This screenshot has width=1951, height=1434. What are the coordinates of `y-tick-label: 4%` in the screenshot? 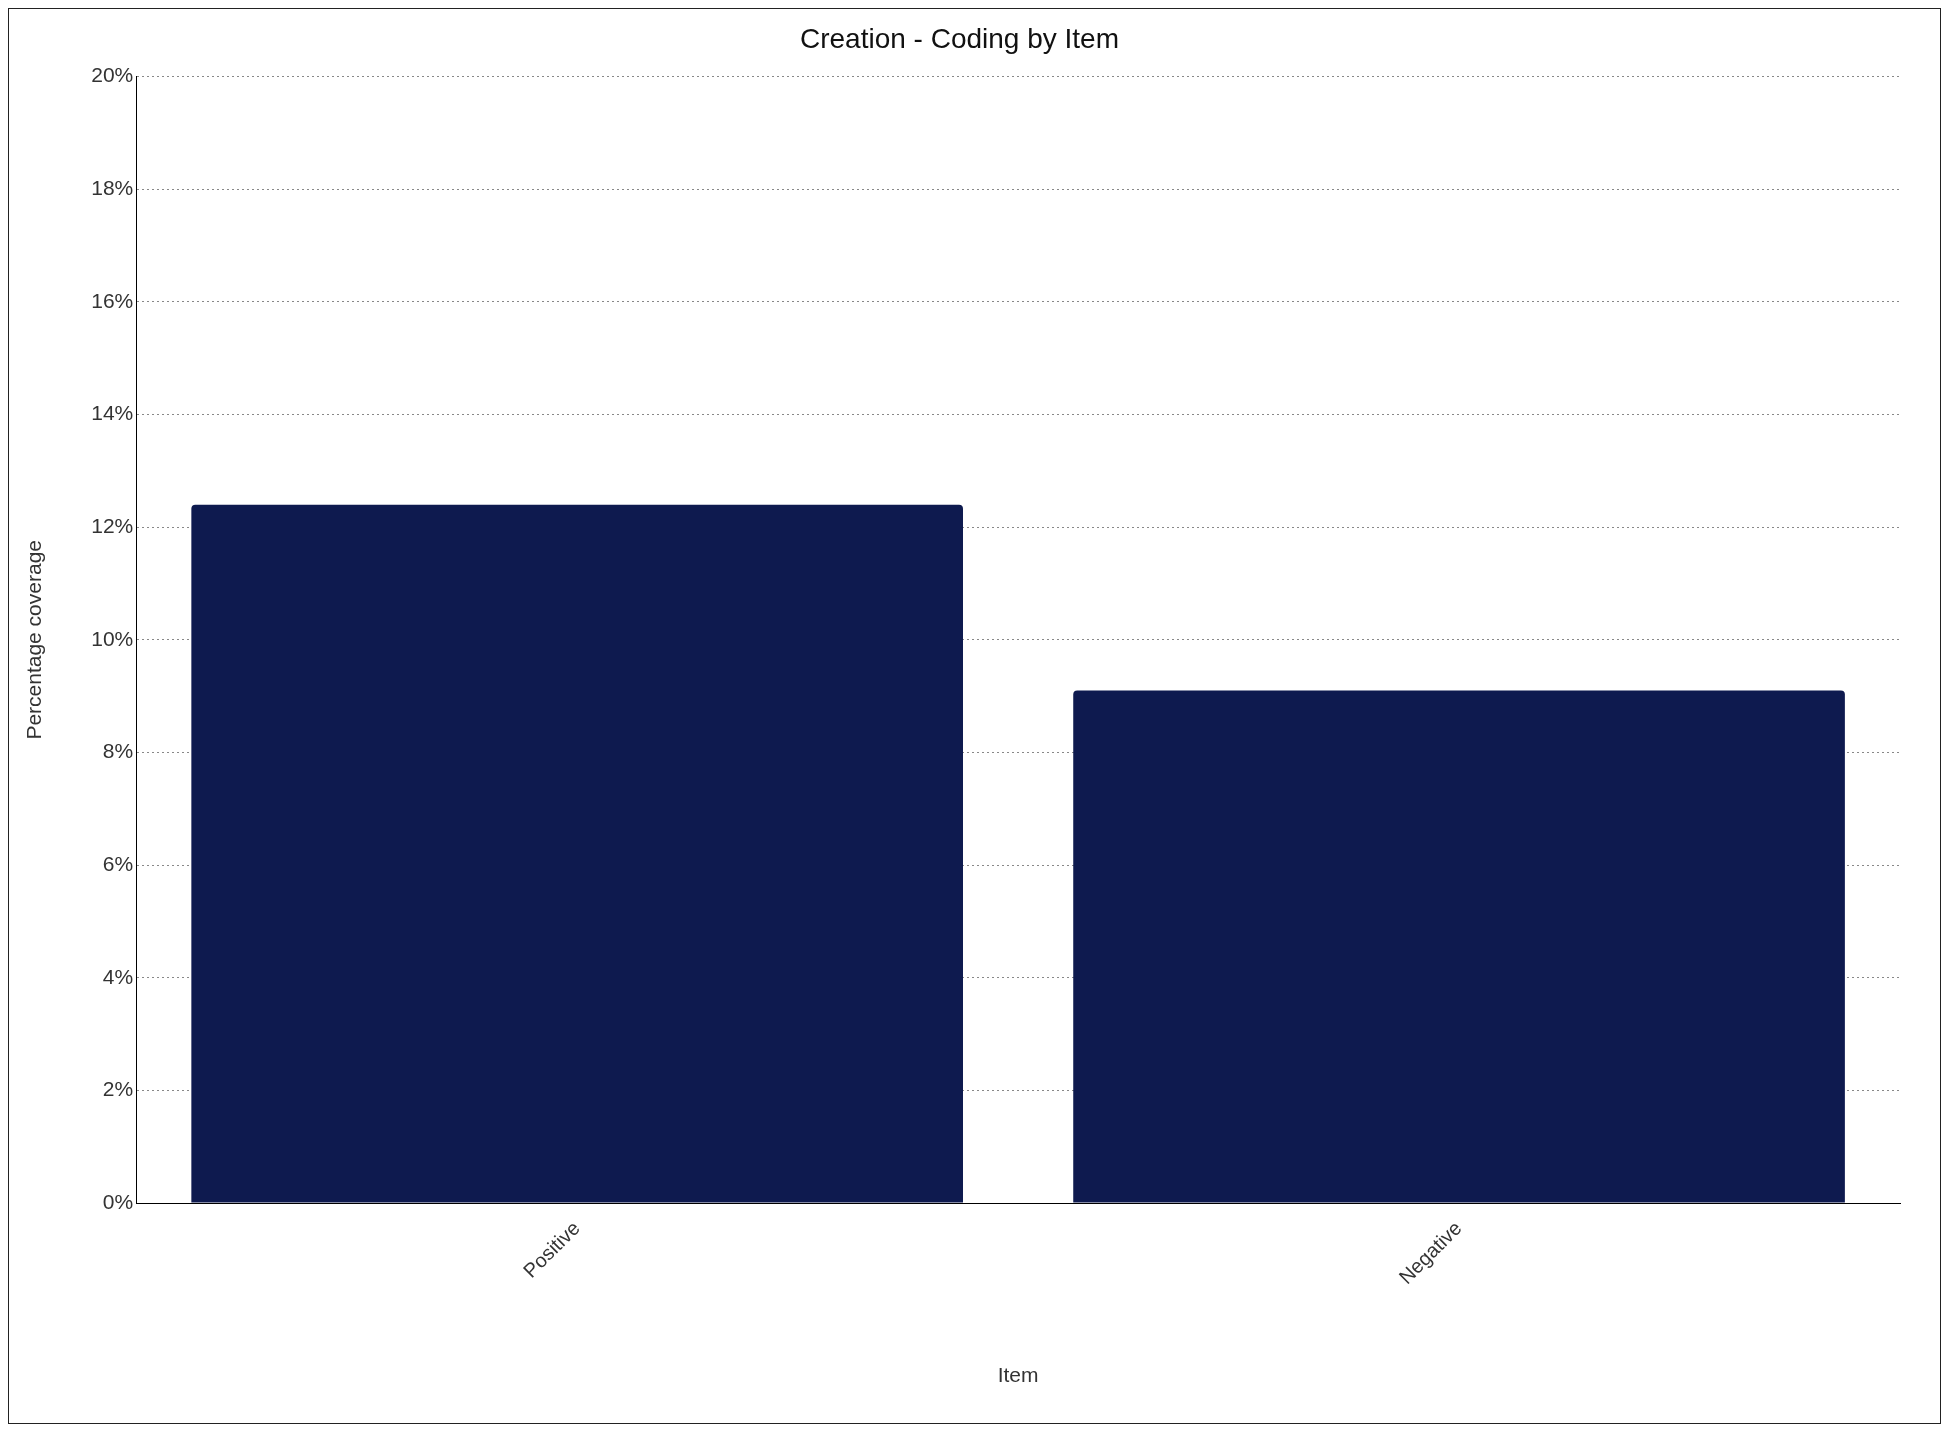 It's located at (118, 976).